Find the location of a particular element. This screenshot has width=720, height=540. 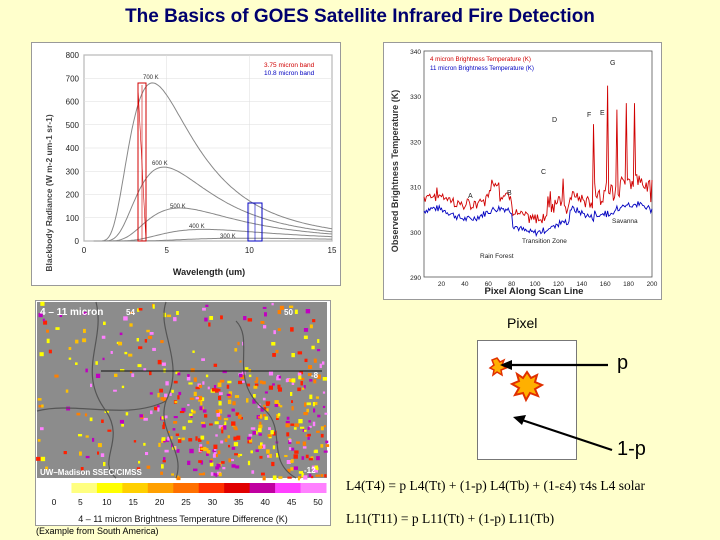

planck-ytick: 500 is located at coordinates (73, 125).